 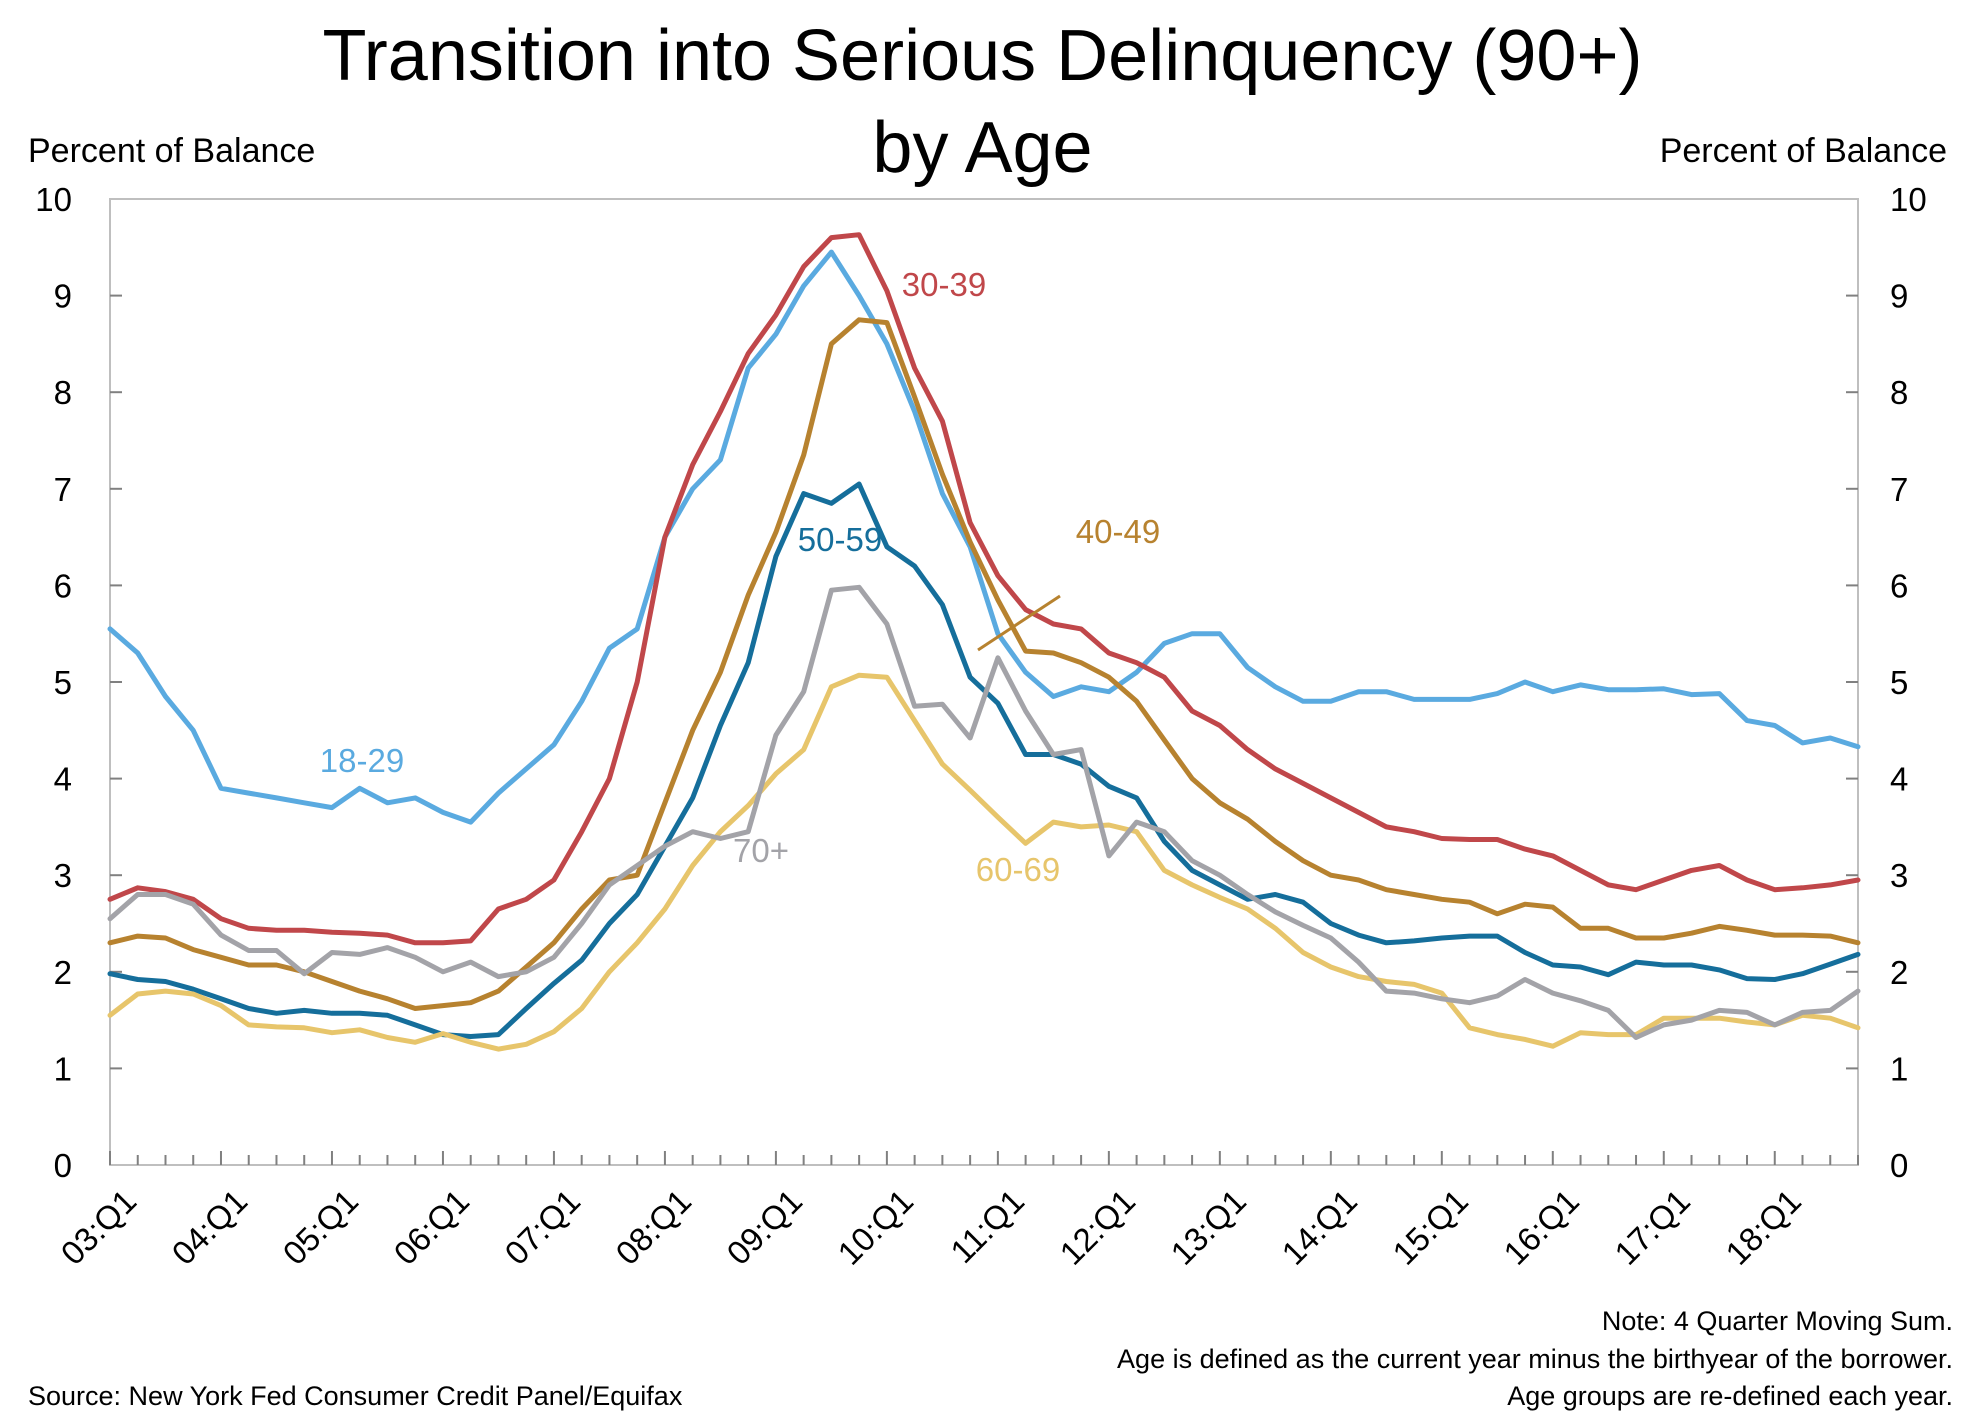 What do you see at coordinates (1803, 151) in the screenshot?
I see `right-axis-title: Percent of Balance` at bounding box center [1803, 151].